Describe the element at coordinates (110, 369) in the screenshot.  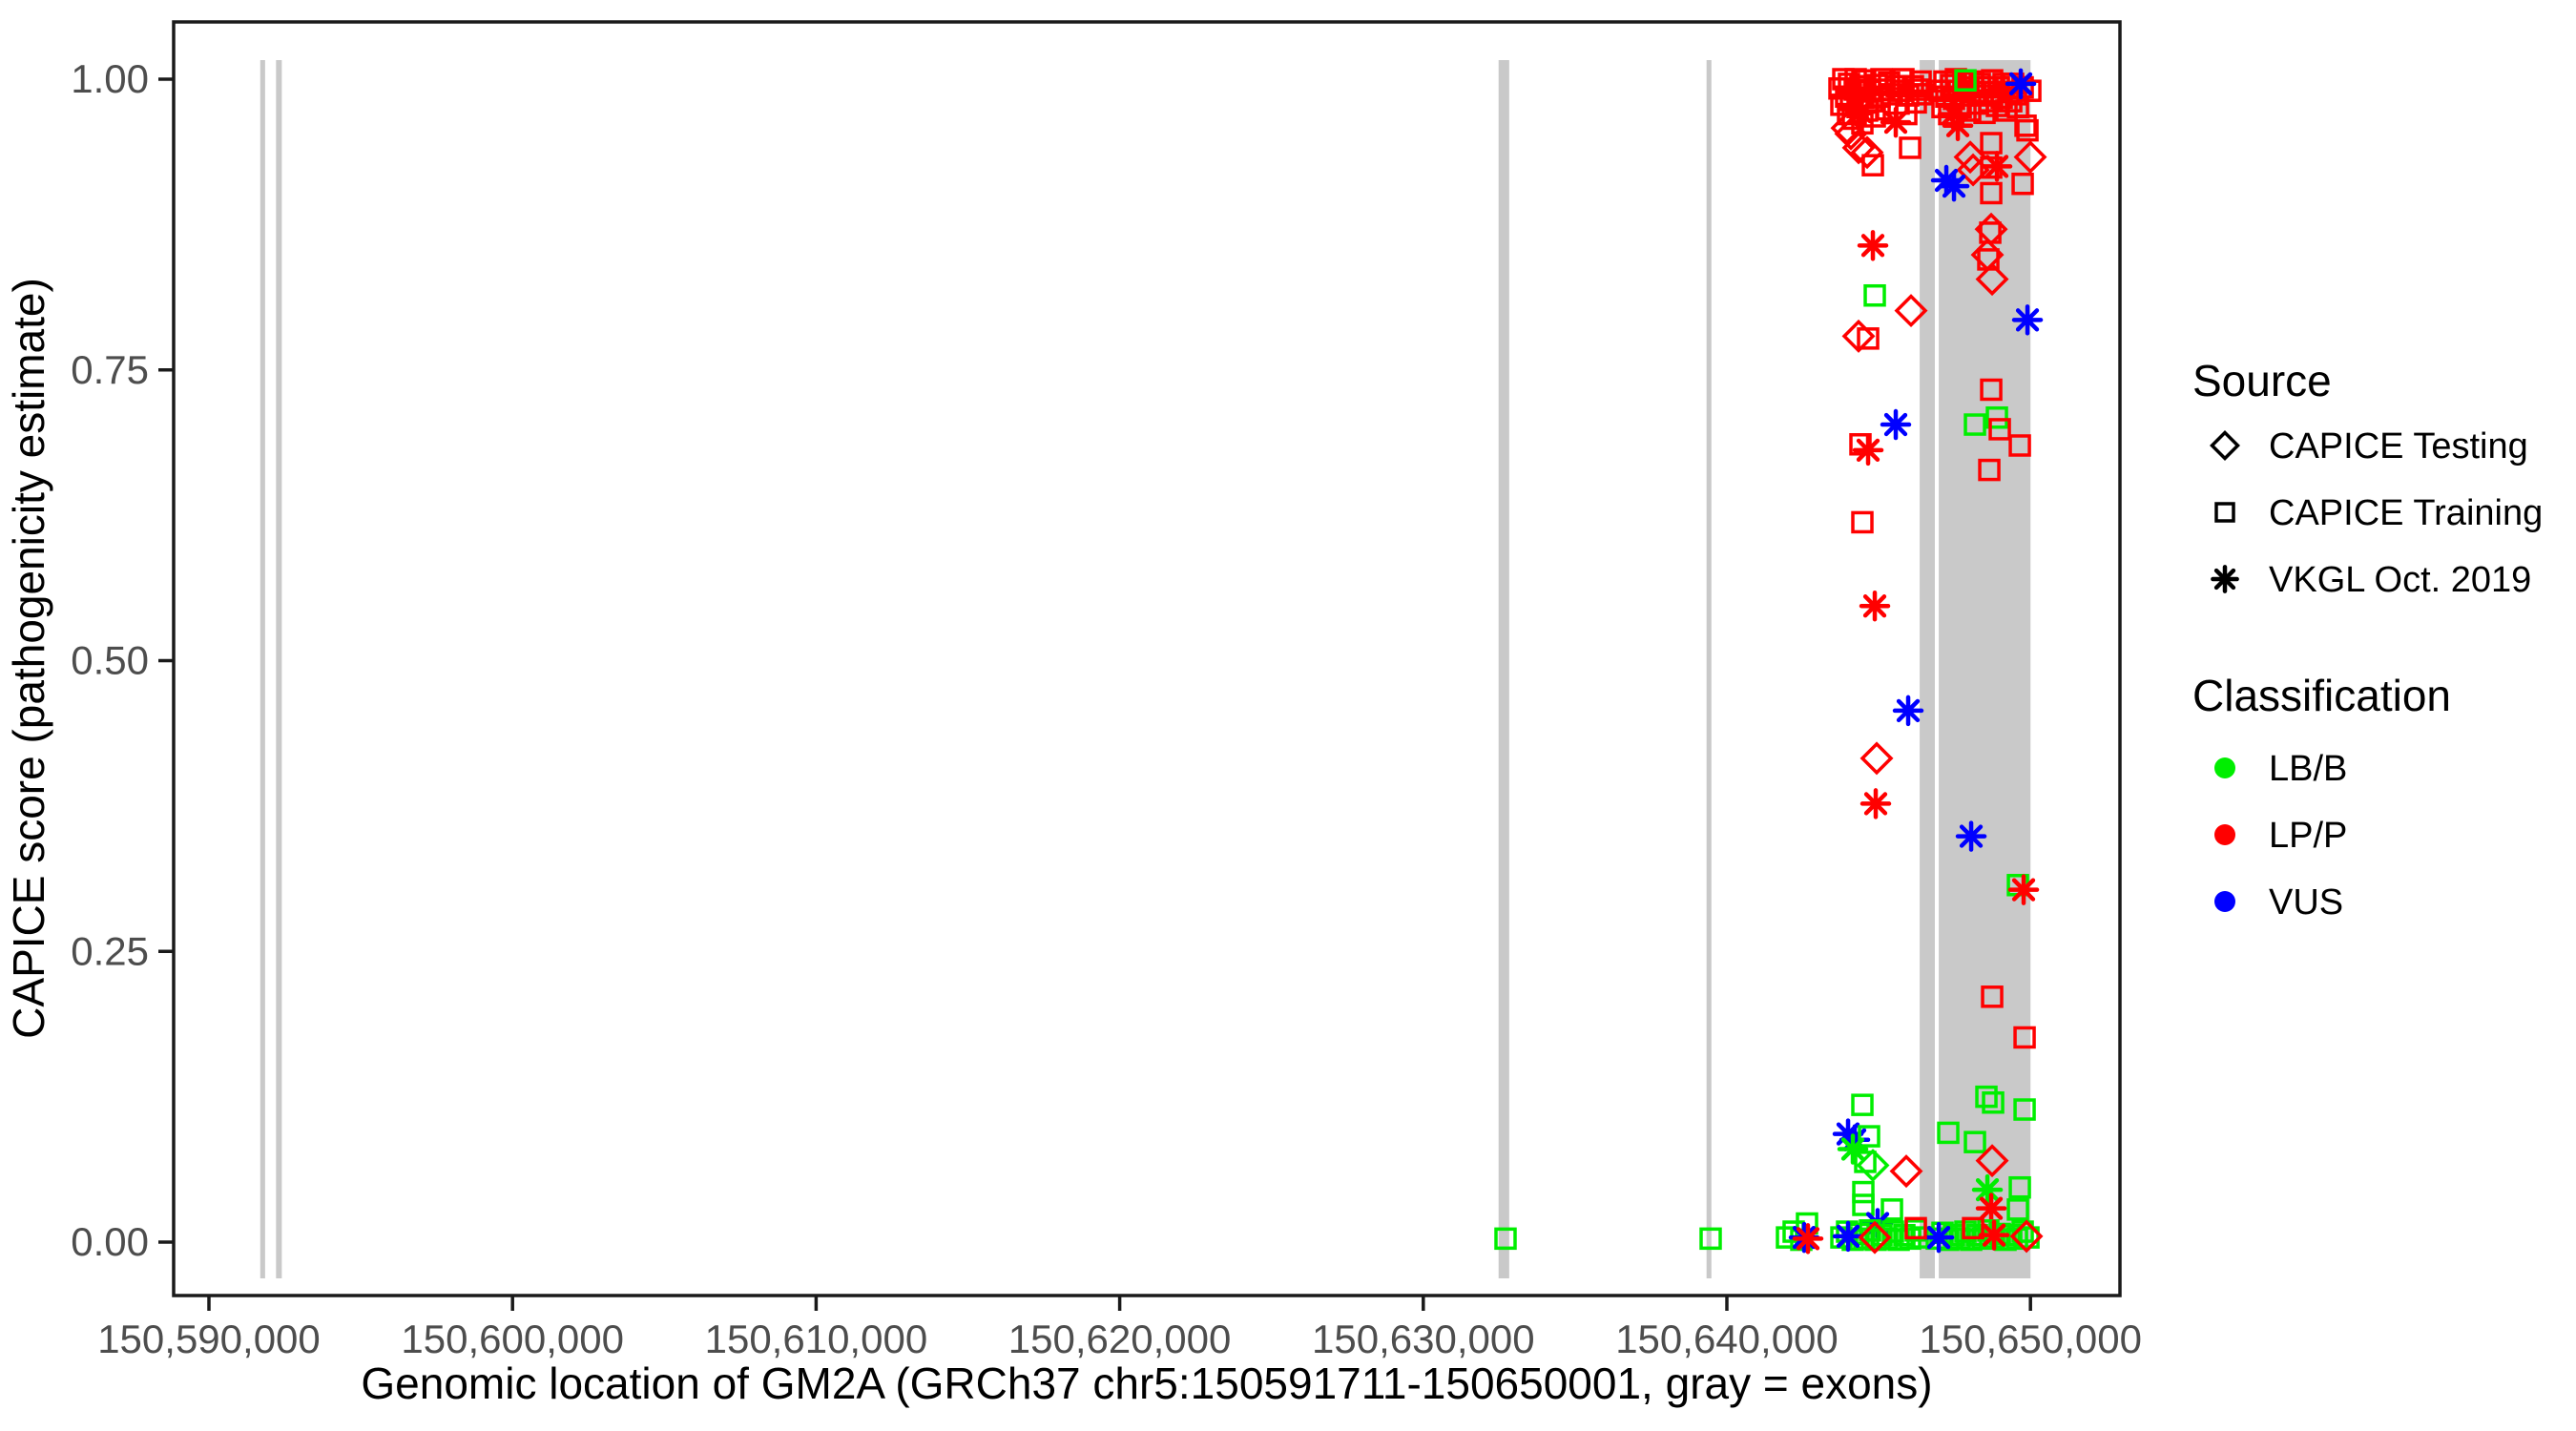
I see `y-tick-label: 0.75` at that location.